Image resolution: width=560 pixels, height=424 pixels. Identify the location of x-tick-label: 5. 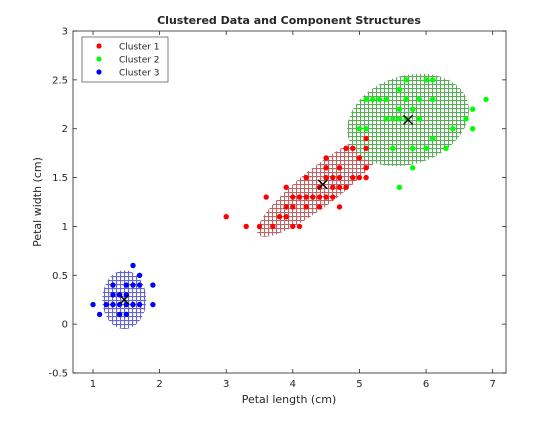
(359, 384).